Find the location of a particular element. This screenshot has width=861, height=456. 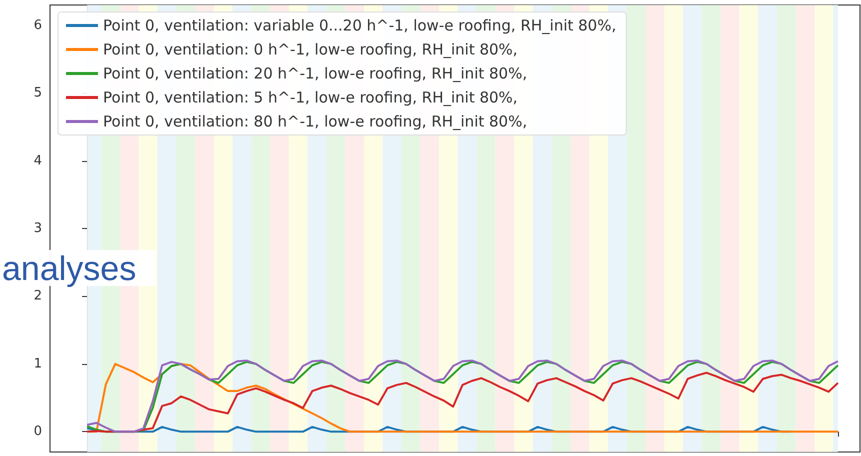

y-tick-label: 3 is located at coordinates (38, 228).